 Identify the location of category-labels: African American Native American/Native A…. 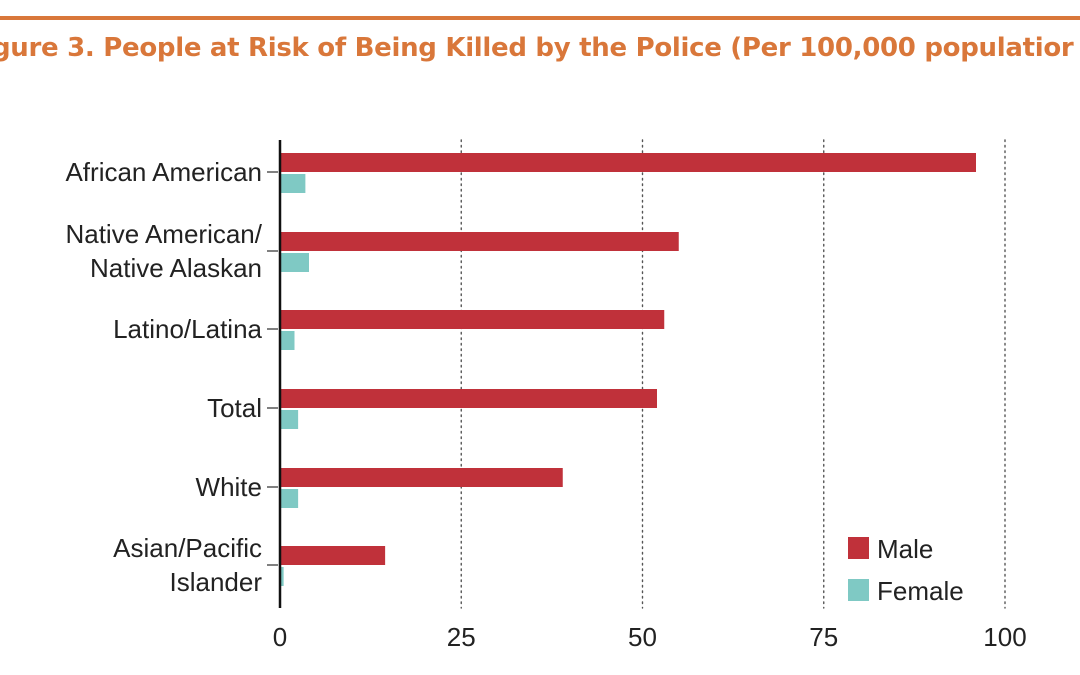
(163, 377).